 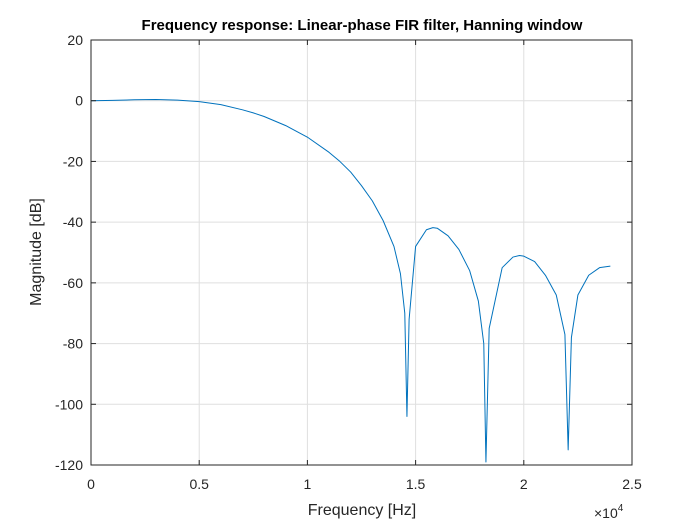 I want to click on x-axis-exponent: ×10⁴, so click(x=609, y=512).